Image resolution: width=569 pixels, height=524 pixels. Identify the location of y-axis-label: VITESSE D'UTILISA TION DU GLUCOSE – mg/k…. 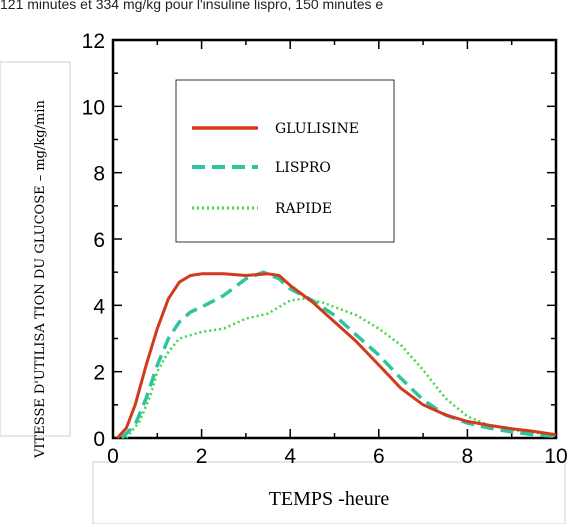
(40, 279).